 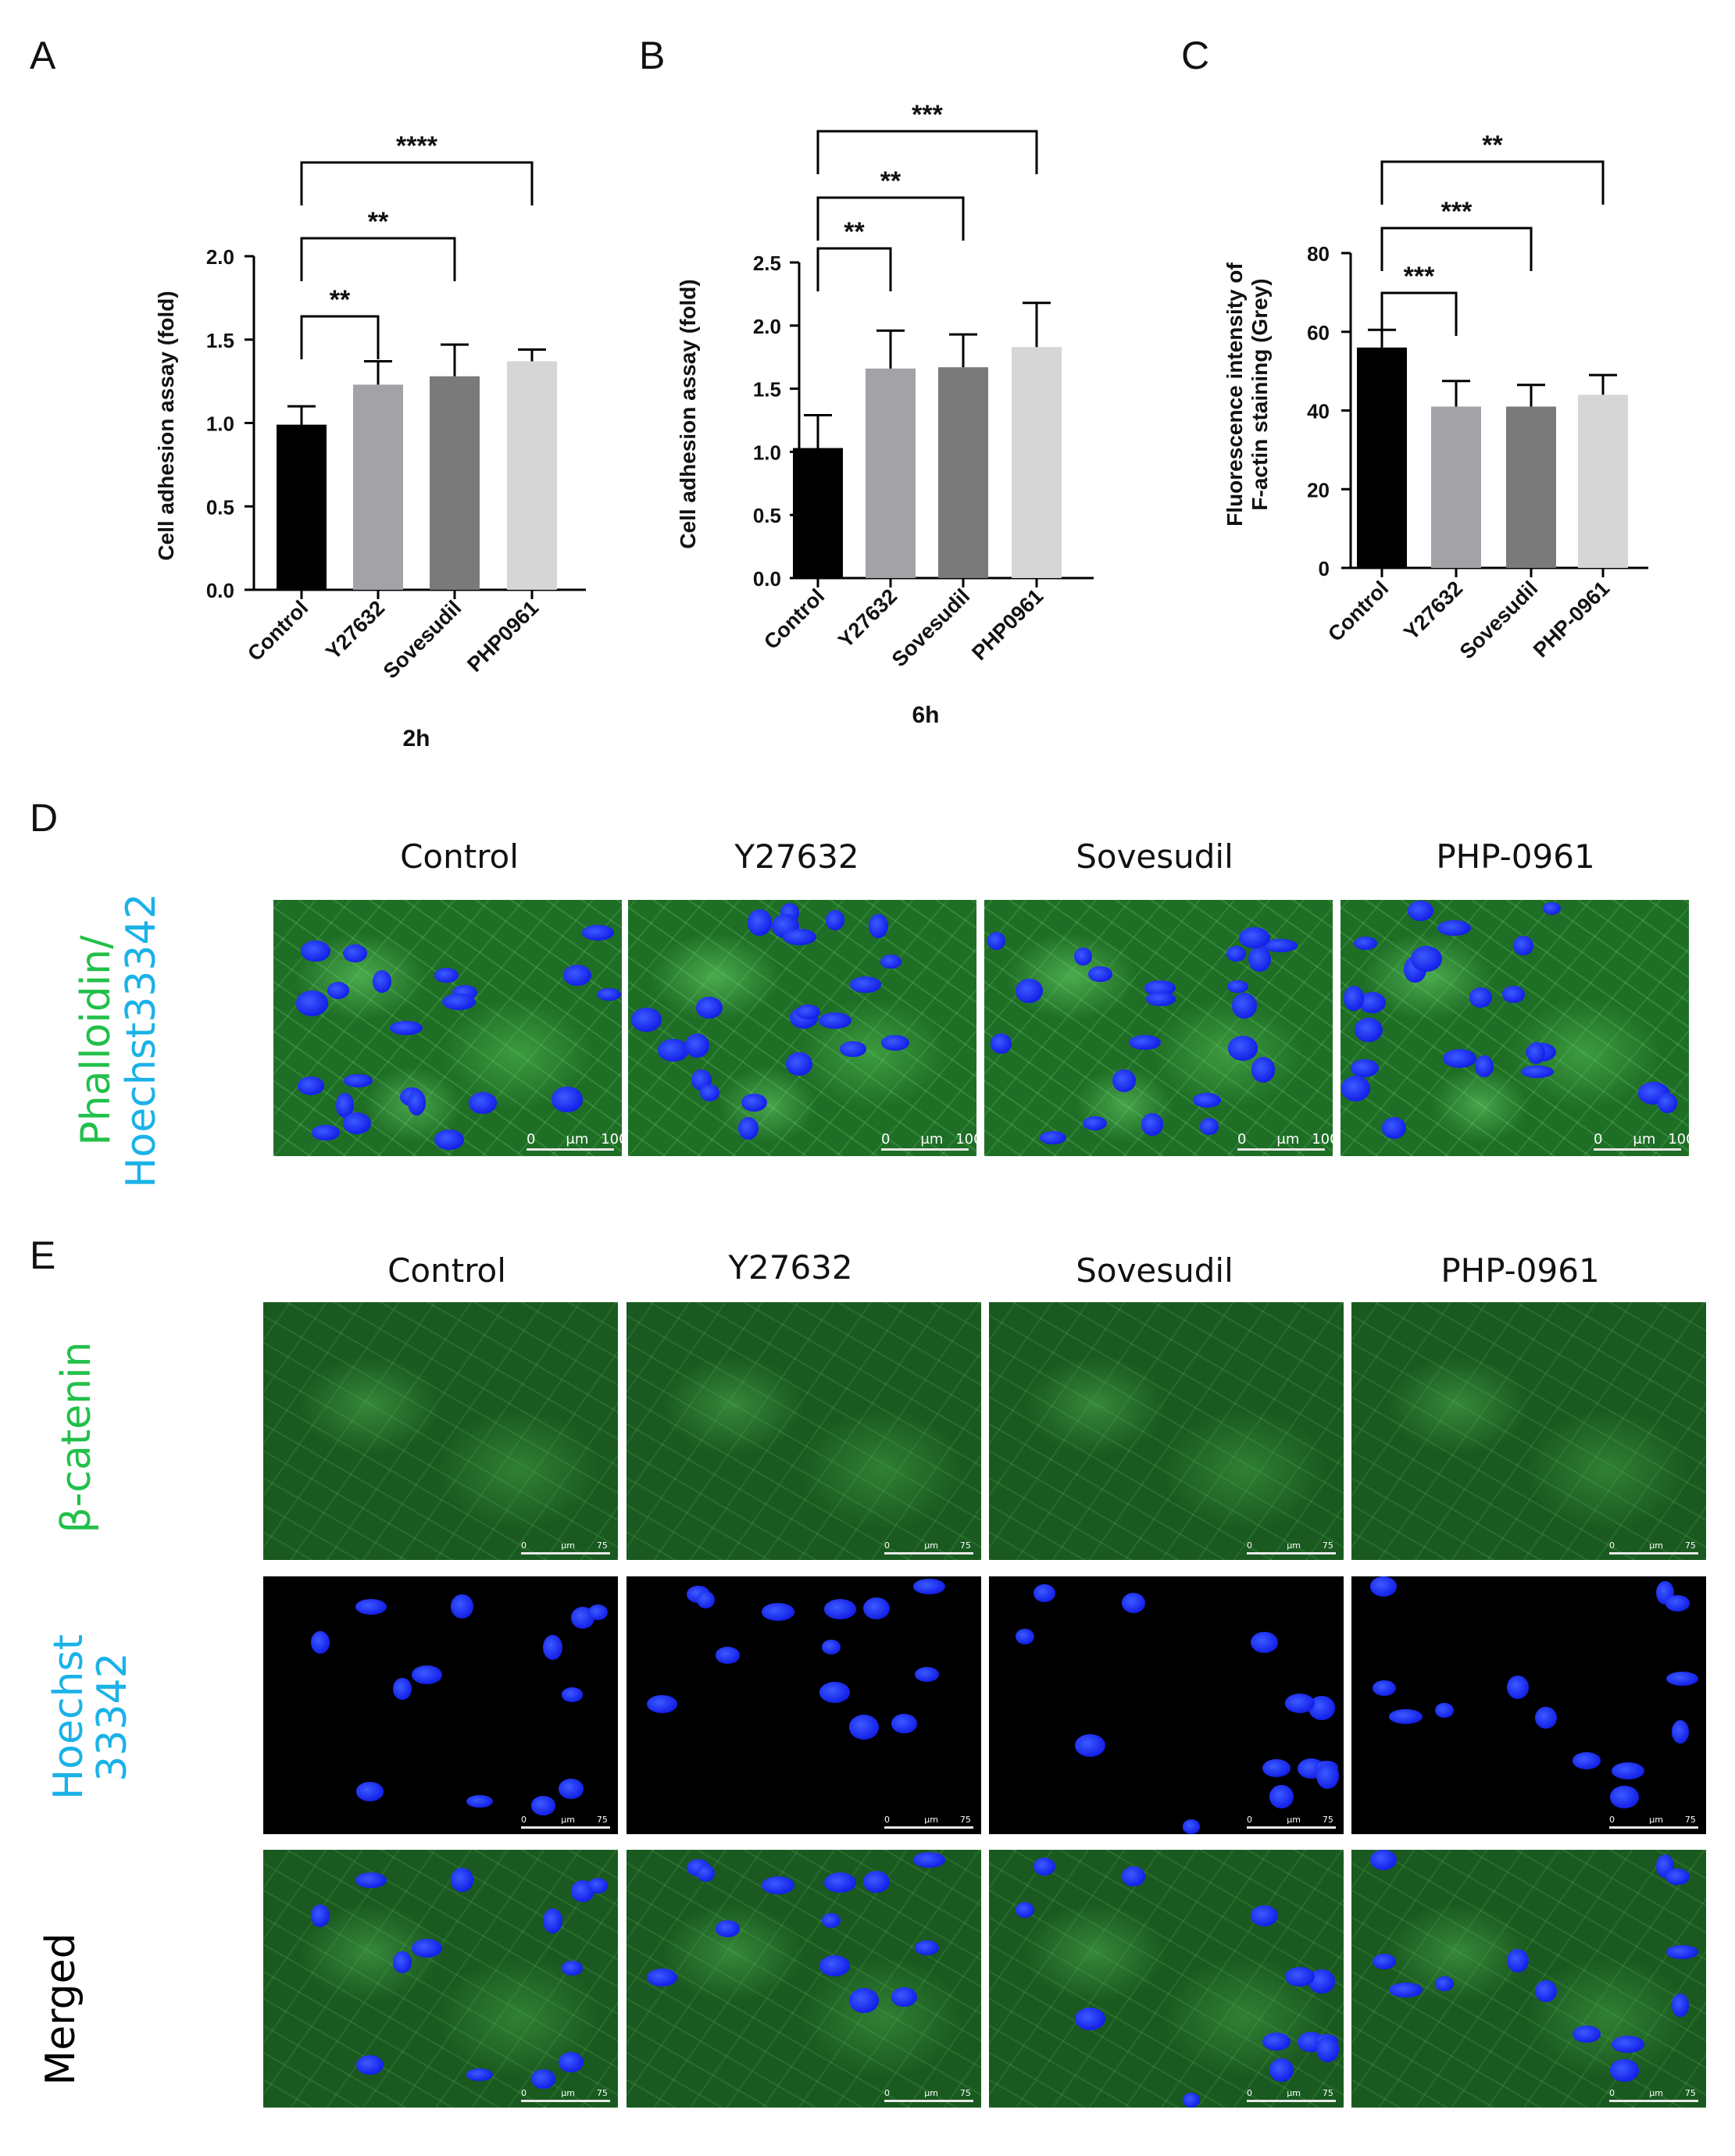 What do you see at coordinates (796, 856) in the screenshot?
I see `d-column-y27632: Y27632` at bounding box center [796, 856].